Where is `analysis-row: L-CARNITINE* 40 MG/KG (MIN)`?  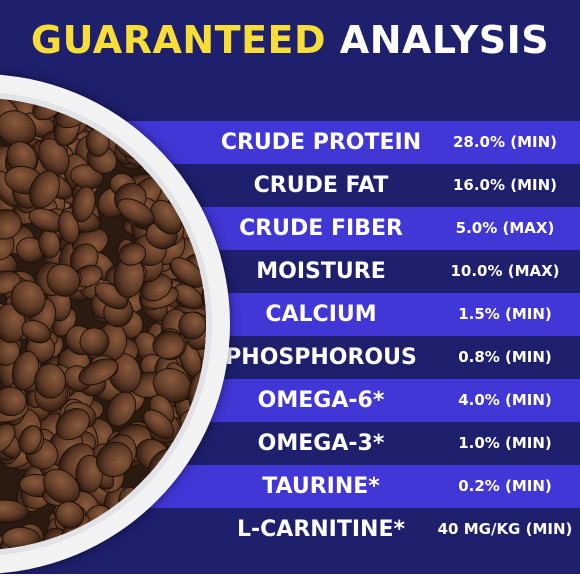 analysis-row: L-CARNITINE* 40 MG/KG (MIN) is located at coordinates (290, 529).